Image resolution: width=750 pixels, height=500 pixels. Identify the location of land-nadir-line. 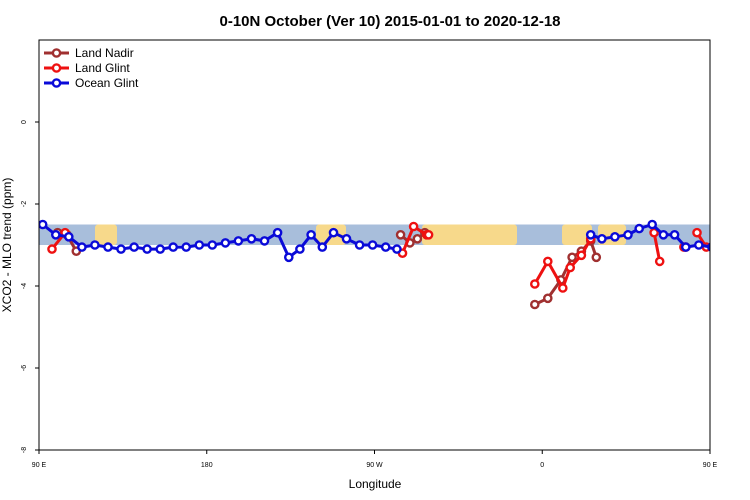
(566, 272).